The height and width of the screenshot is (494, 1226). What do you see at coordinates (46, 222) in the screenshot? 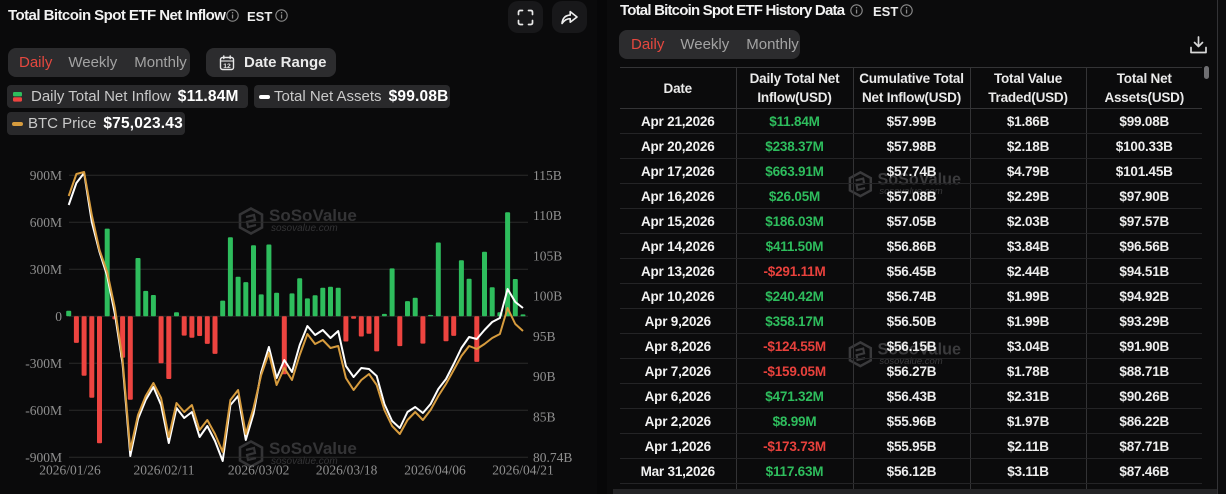
I see `svg-text: 600M` at bounding box center [46, 222].